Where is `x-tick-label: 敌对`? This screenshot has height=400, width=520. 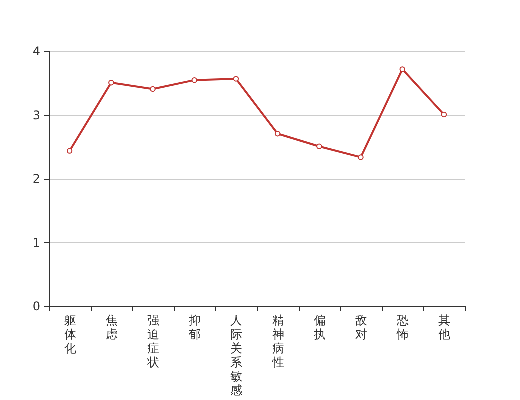 x-tick-label: 敌对 is located at coordinates (362, 328).